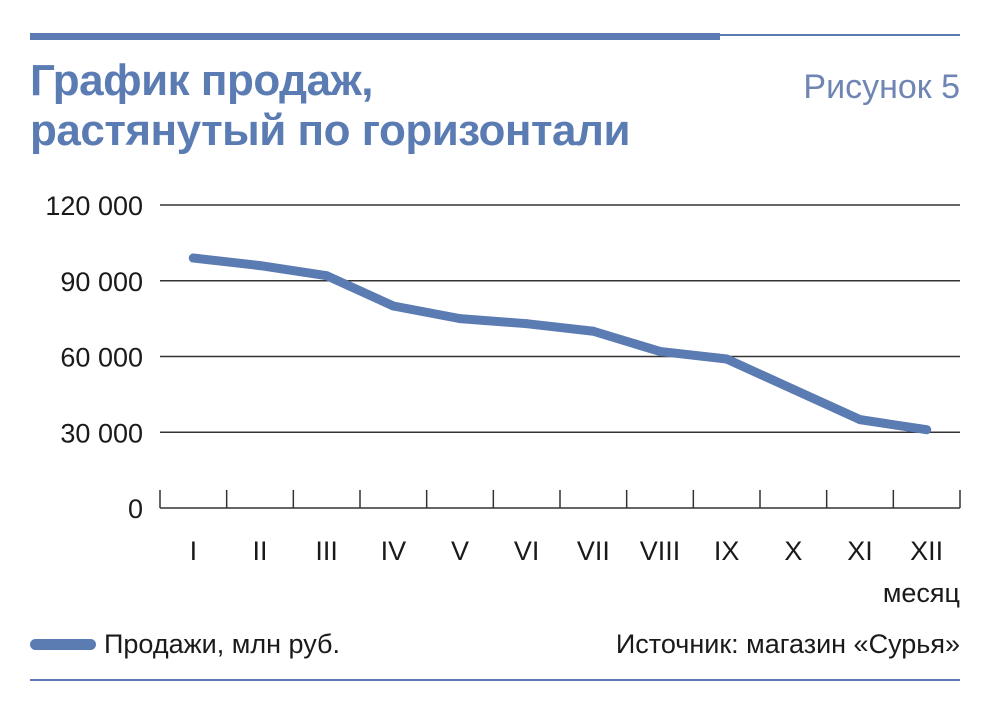 Image resolution: width=990 pixels, height=713 pixels. What do you see at coordinates (793, 551) in the screenshot?
I see `x-tick-label: X` at bounding box center [793, 551].